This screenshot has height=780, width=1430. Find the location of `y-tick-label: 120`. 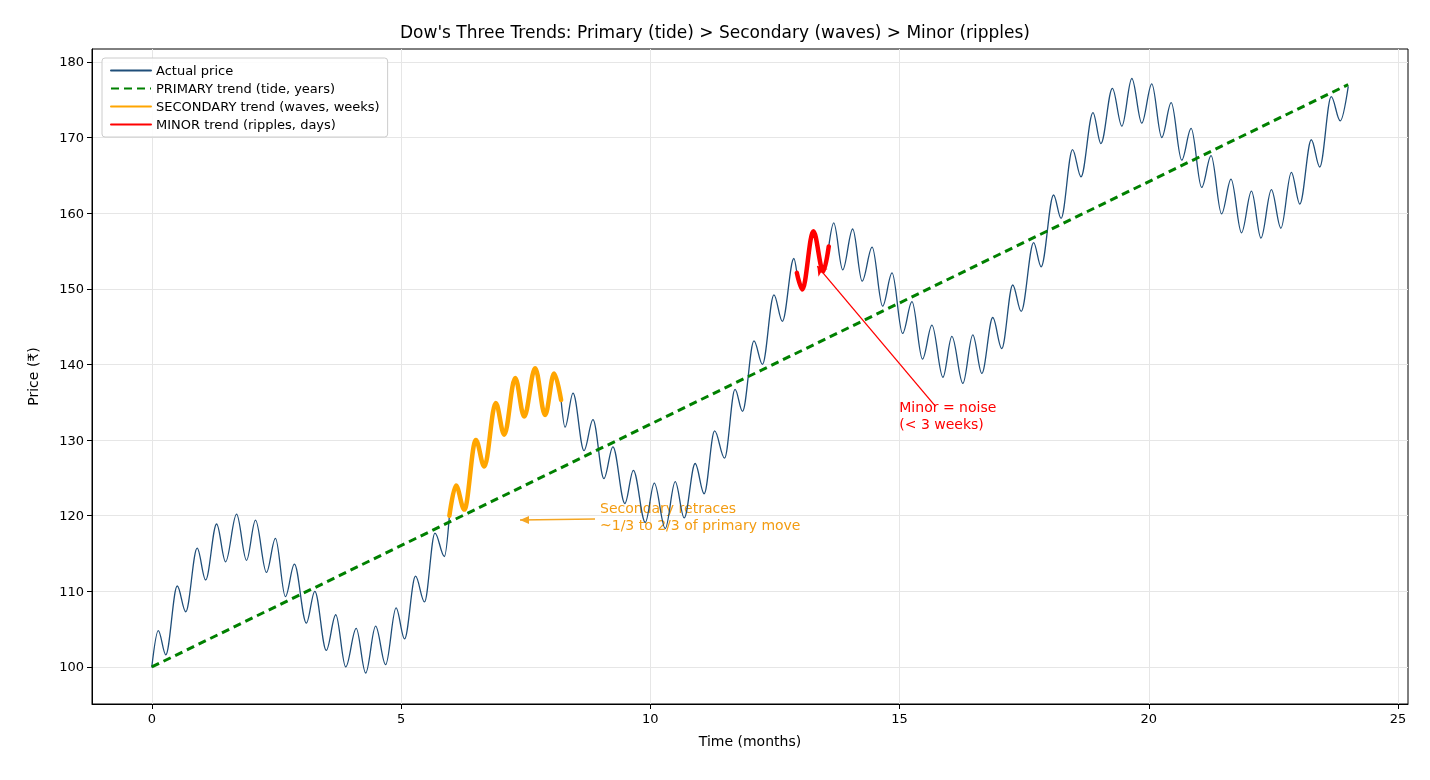

y-tick-label: 120 is located at coordinates (71, 516).